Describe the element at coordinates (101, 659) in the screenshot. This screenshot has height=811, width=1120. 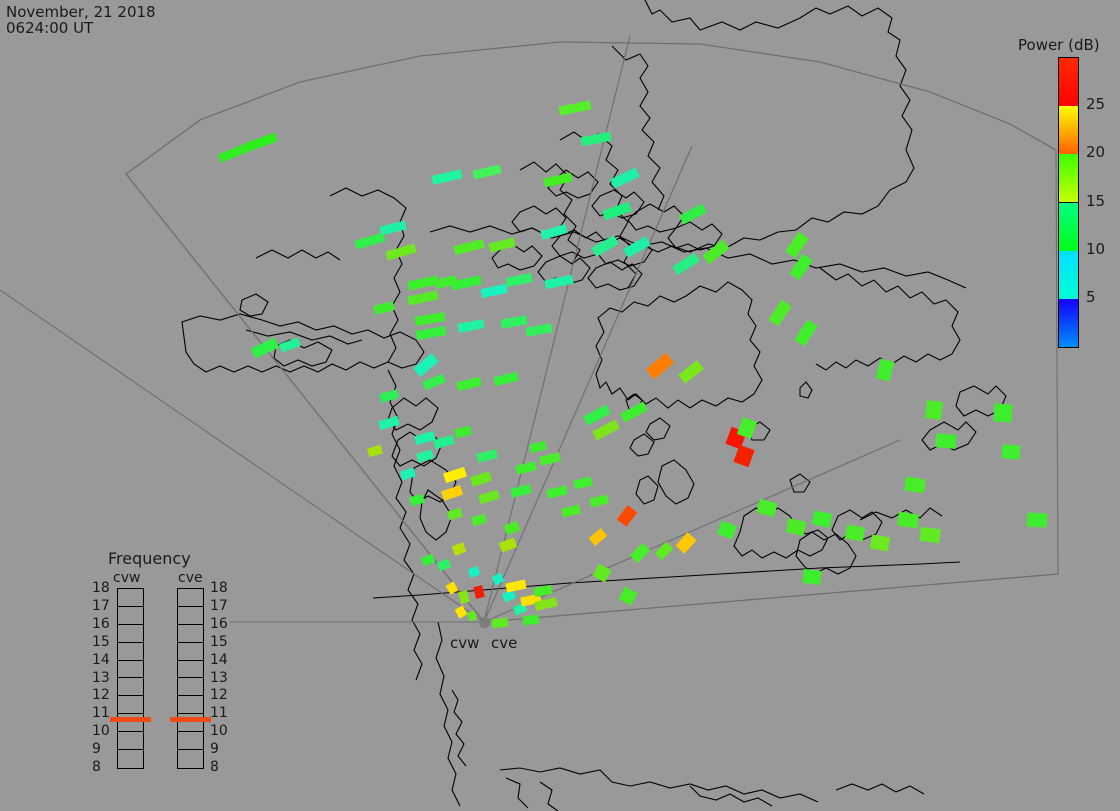
I see `frequency-tick-cvw-14: 14` at that location.